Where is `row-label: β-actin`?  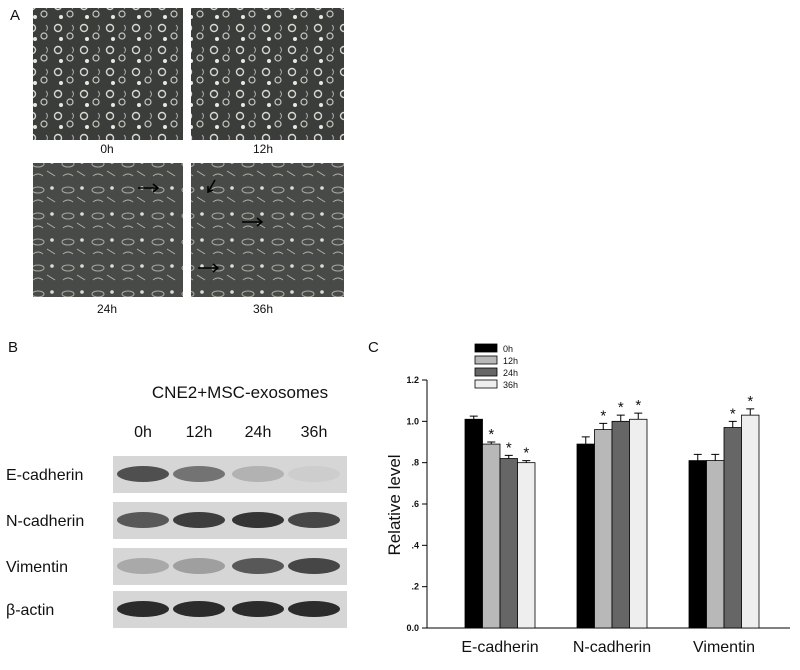
row-label: β-actin is located at coordinates (30, 610).